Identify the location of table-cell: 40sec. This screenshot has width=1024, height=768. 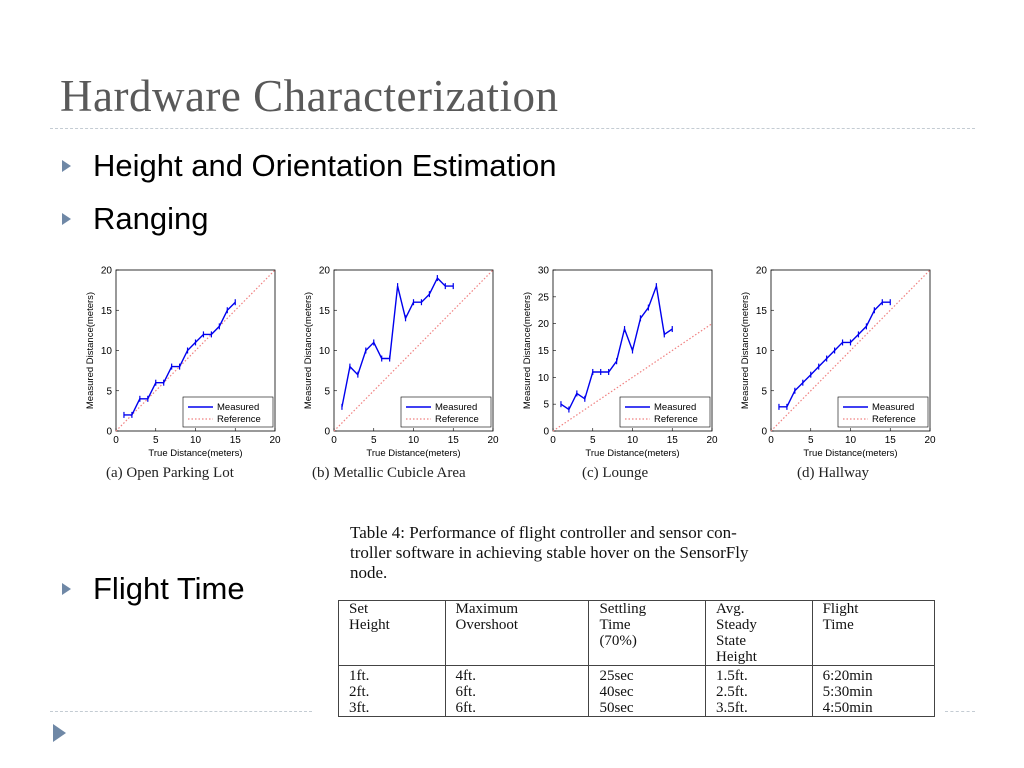
(647, 692).